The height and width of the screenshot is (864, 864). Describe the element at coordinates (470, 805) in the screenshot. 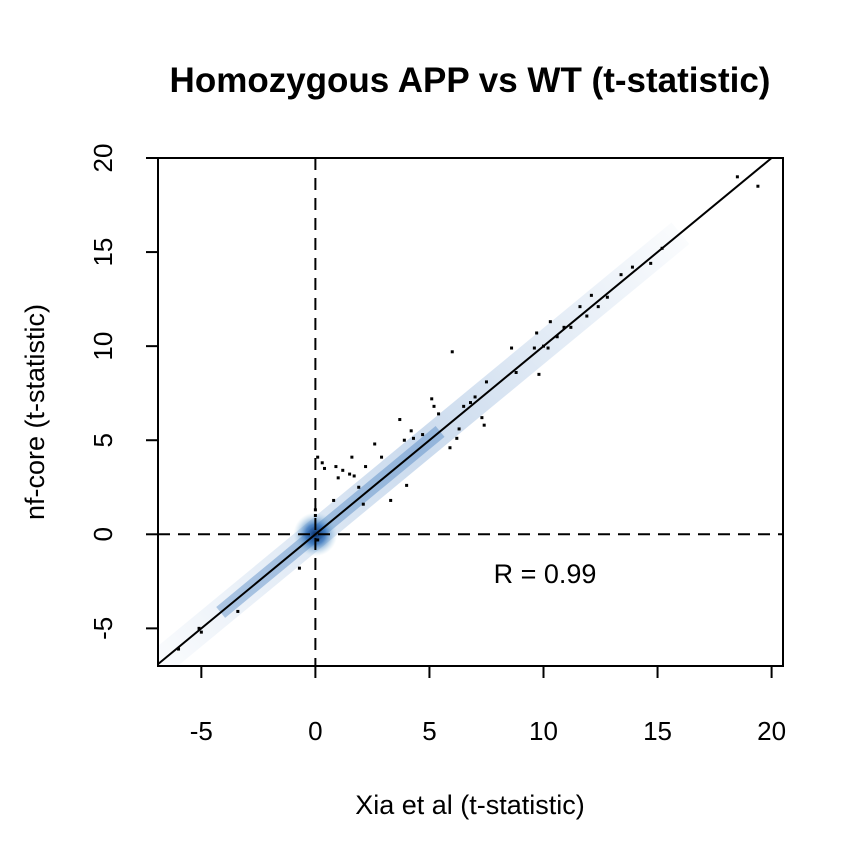

I see `x-axis-label: Xia et al (t-statistic)` at that location.